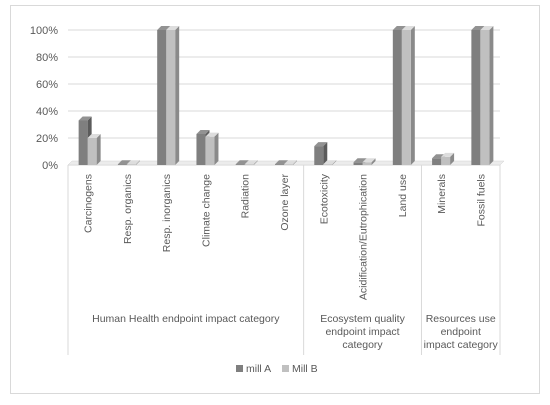  Describe the element at coordinates (50, 166) in the screenshot. I see `y-tick-label: 0%` at that location.